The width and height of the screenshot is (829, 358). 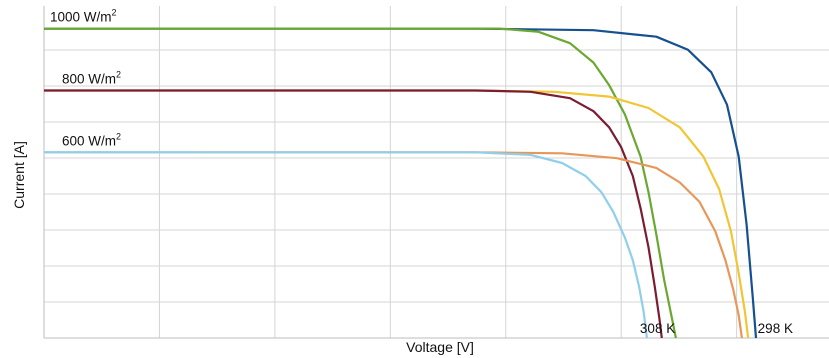 What do you see at coordinates (775, 328) in the screenshot?
I see `temperature-label: 298 K` at bounding box center [775, 328].